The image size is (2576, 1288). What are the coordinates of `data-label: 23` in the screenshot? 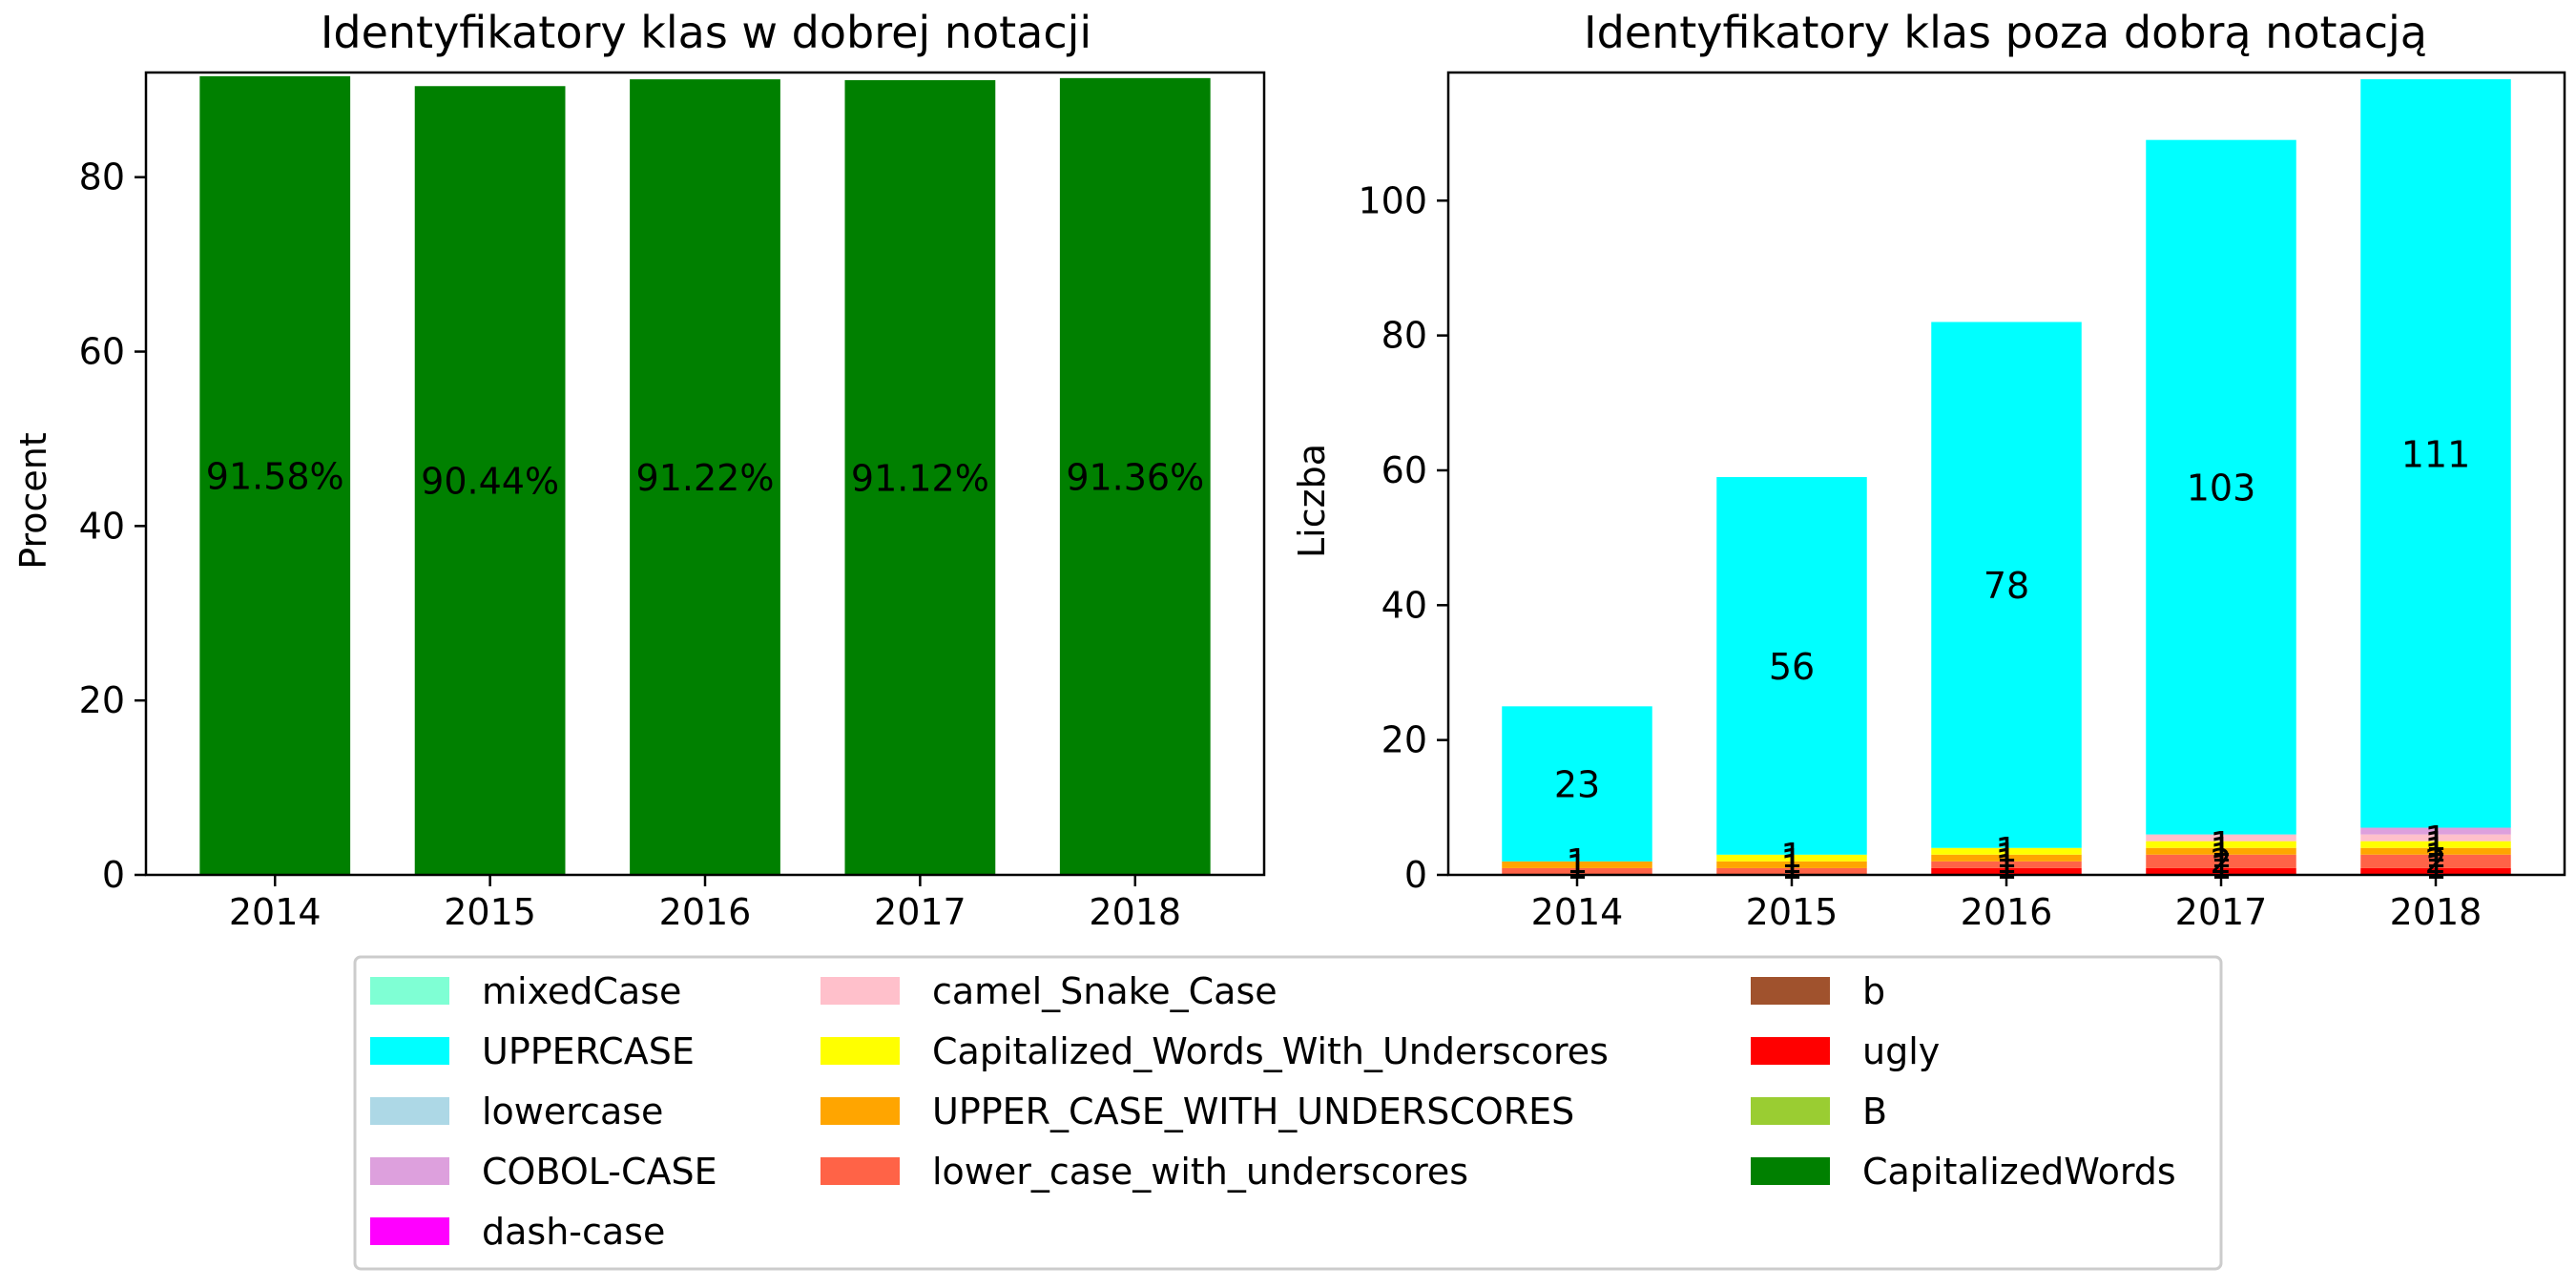 It's located at (1577, 785).